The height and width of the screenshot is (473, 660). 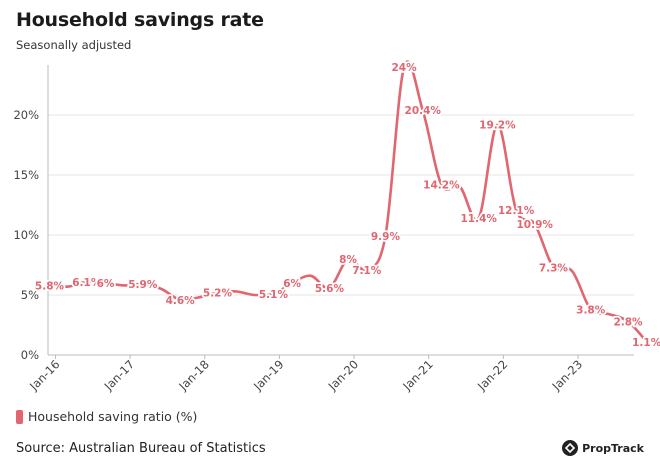 I want to click on data-label-halo: 5.8%, so click(x=50, y=286).